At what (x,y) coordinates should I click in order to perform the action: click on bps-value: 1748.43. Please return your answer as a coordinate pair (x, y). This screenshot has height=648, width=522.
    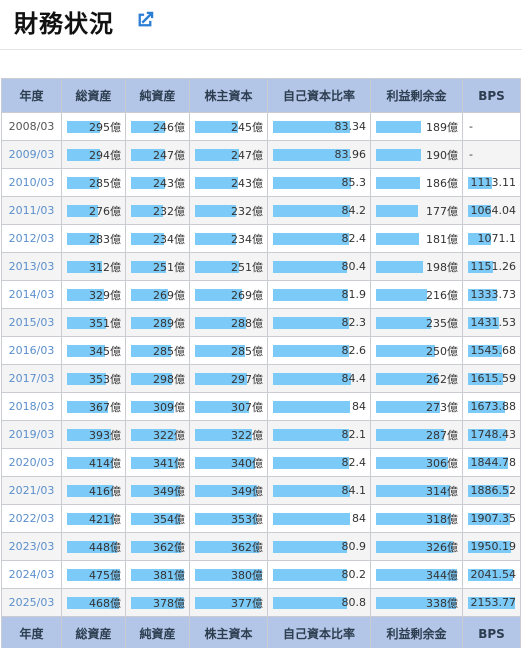
    Looking at the image, I should click on (493, 434).